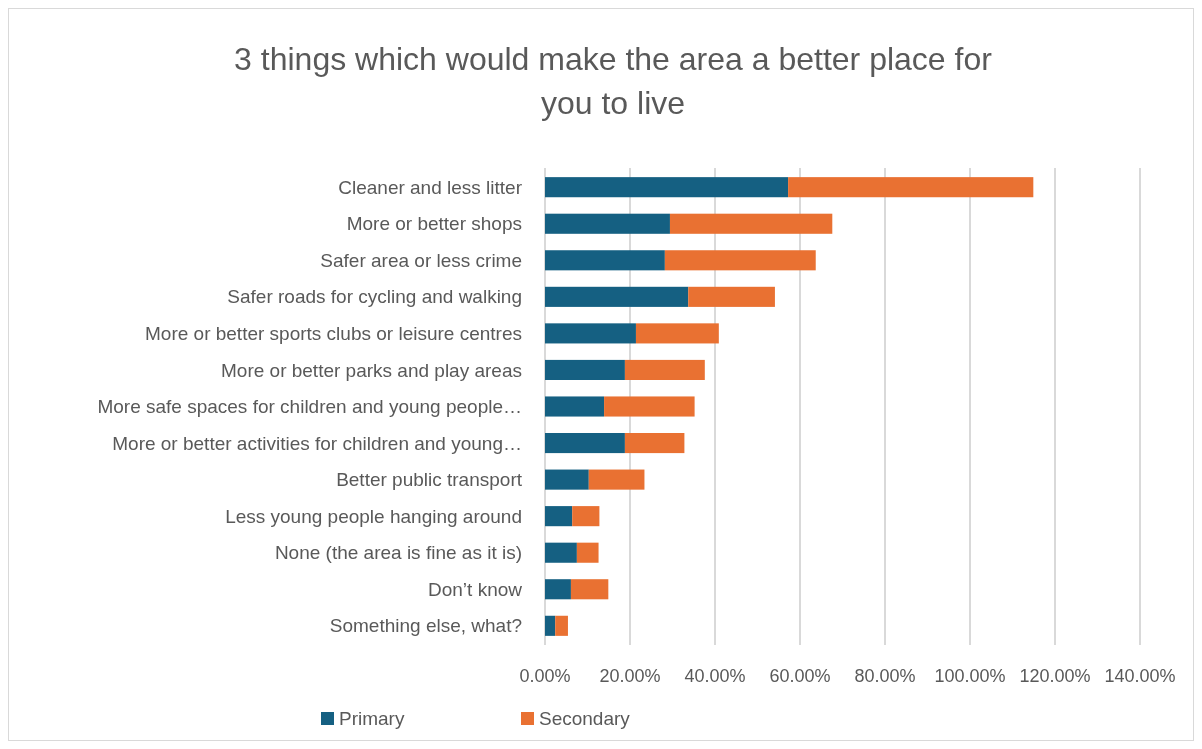  What do you see at coordinates (970, 676) in the screenshot?
I see `x-tick-label: 100.00%` at bounding box center [970, 676].